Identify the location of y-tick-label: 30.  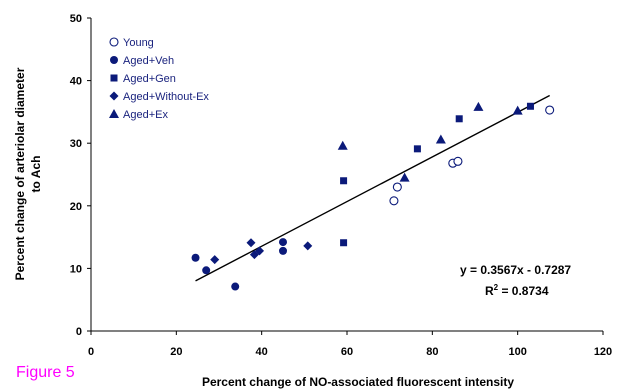
(76, 144).